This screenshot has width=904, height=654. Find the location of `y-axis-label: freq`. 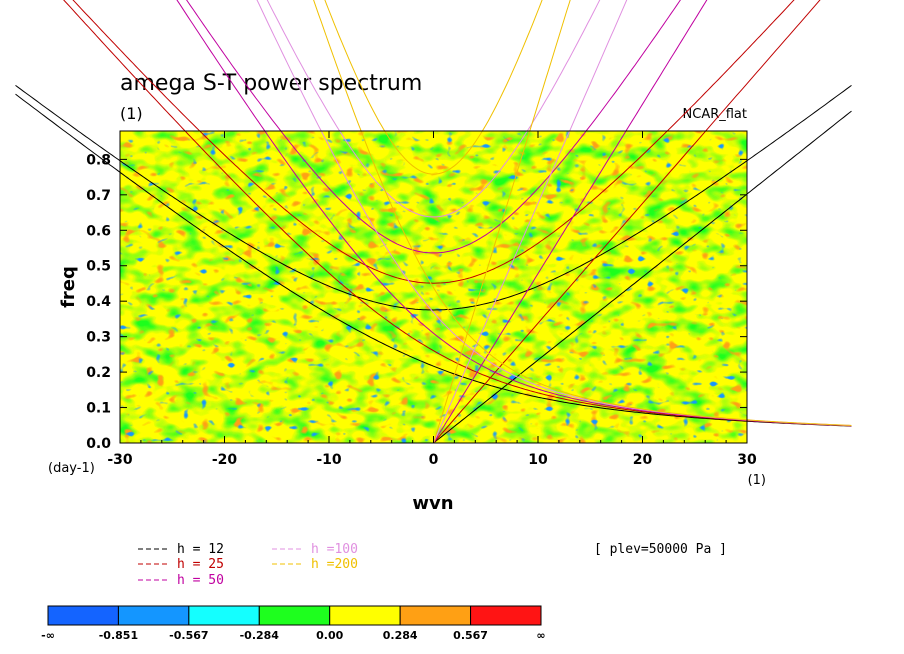

y-axis-label: freq is located at coordinates (68, 287).